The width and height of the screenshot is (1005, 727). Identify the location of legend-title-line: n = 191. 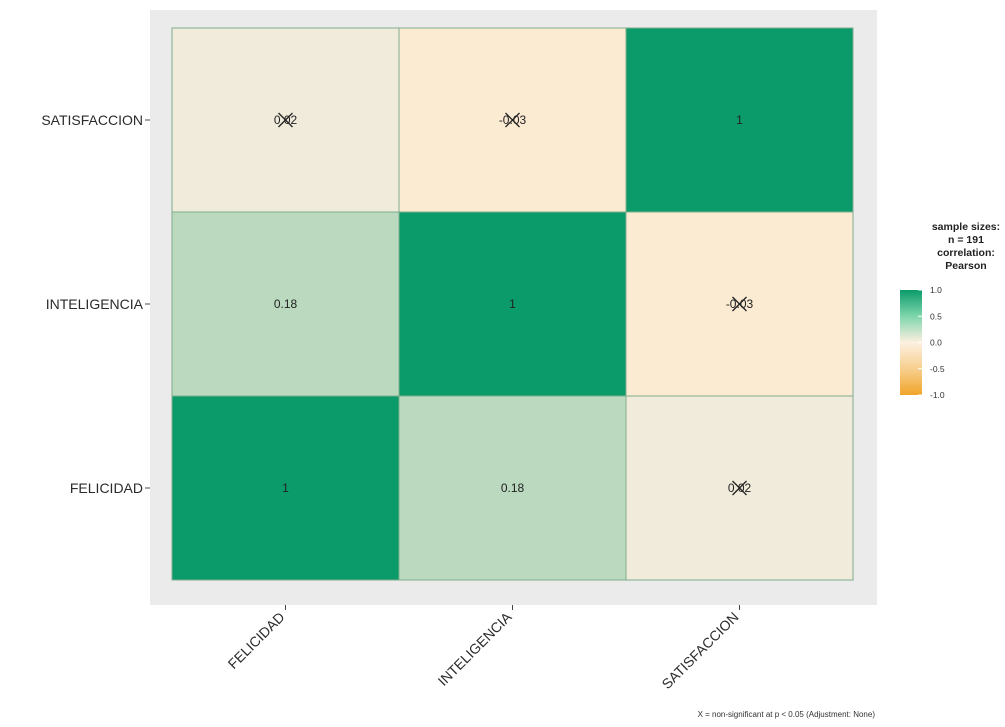
(966, 240).